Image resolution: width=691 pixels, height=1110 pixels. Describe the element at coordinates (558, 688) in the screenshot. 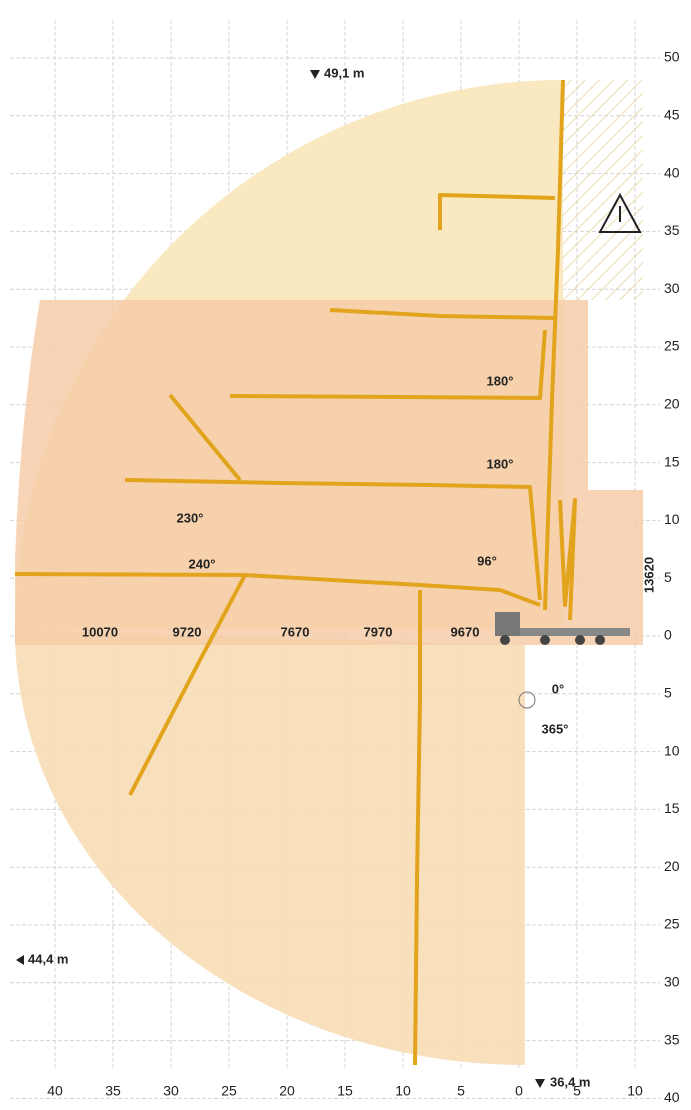

I see `angle-label: 0°` at that location.